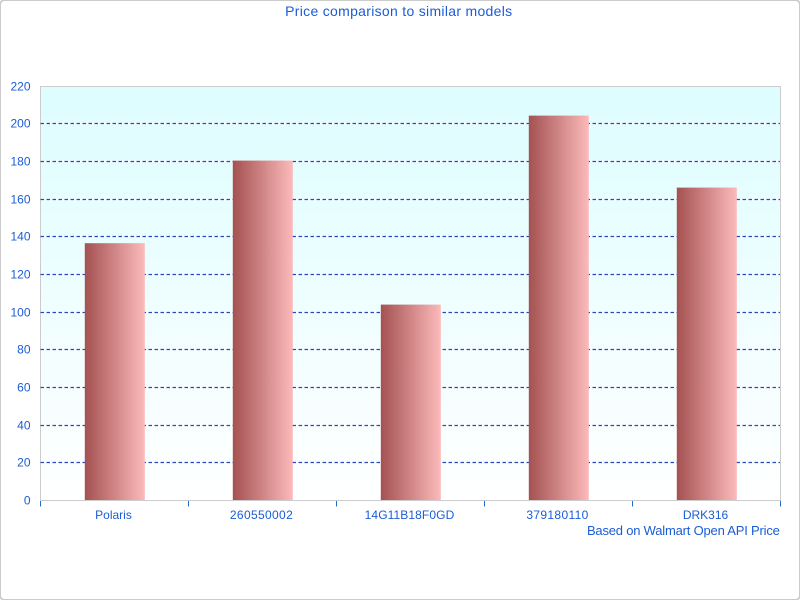 The height and width of the screenshot is (600, 800). Describe the element at coordinates (706, 515) in the screenshot. I see `svg-text: DRK316` at that location.